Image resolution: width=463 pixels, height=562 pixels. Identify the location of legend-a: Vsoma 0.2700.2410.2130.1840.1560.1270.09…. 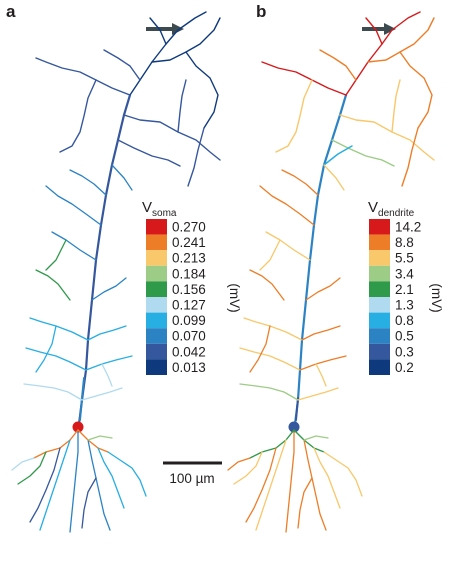
(192, 287).